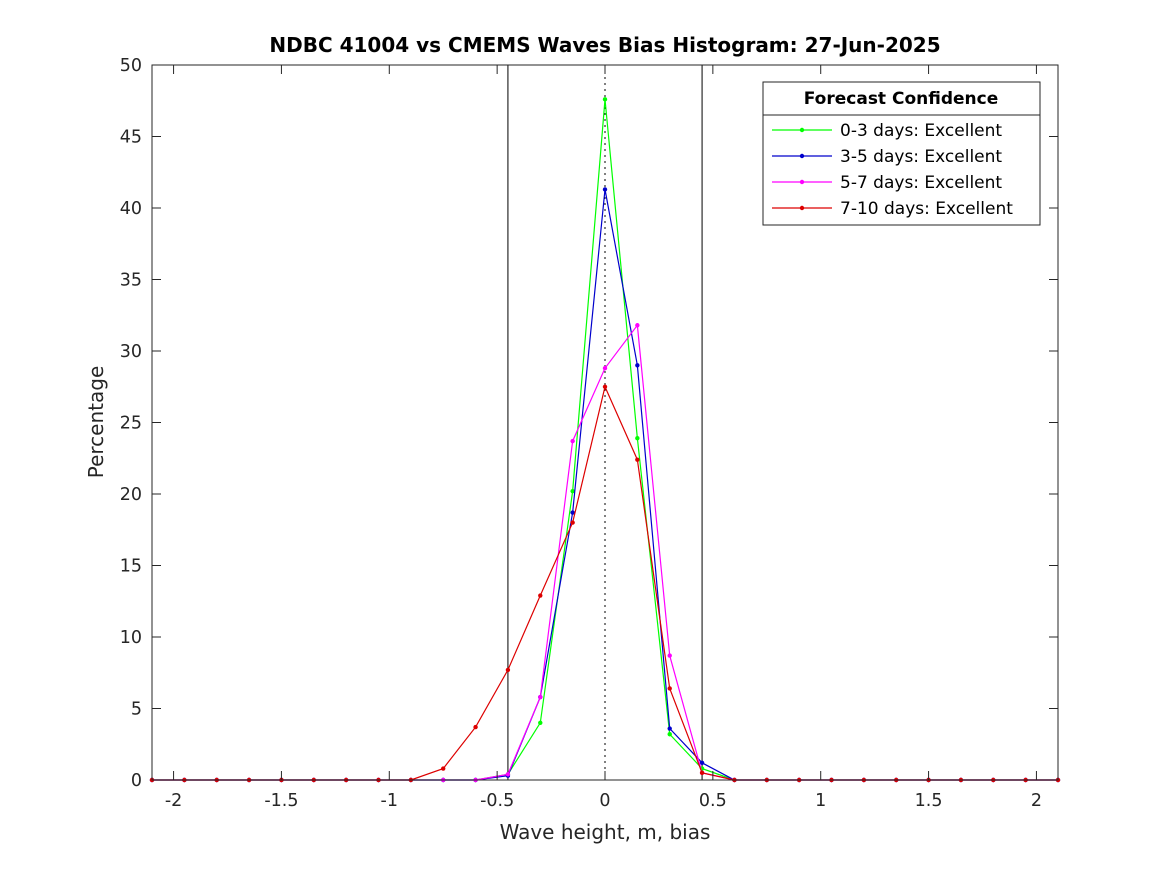 The width and height of the screenshot is (1167, 875). I want to click on y-tick-label: 40, so click(131, 209).